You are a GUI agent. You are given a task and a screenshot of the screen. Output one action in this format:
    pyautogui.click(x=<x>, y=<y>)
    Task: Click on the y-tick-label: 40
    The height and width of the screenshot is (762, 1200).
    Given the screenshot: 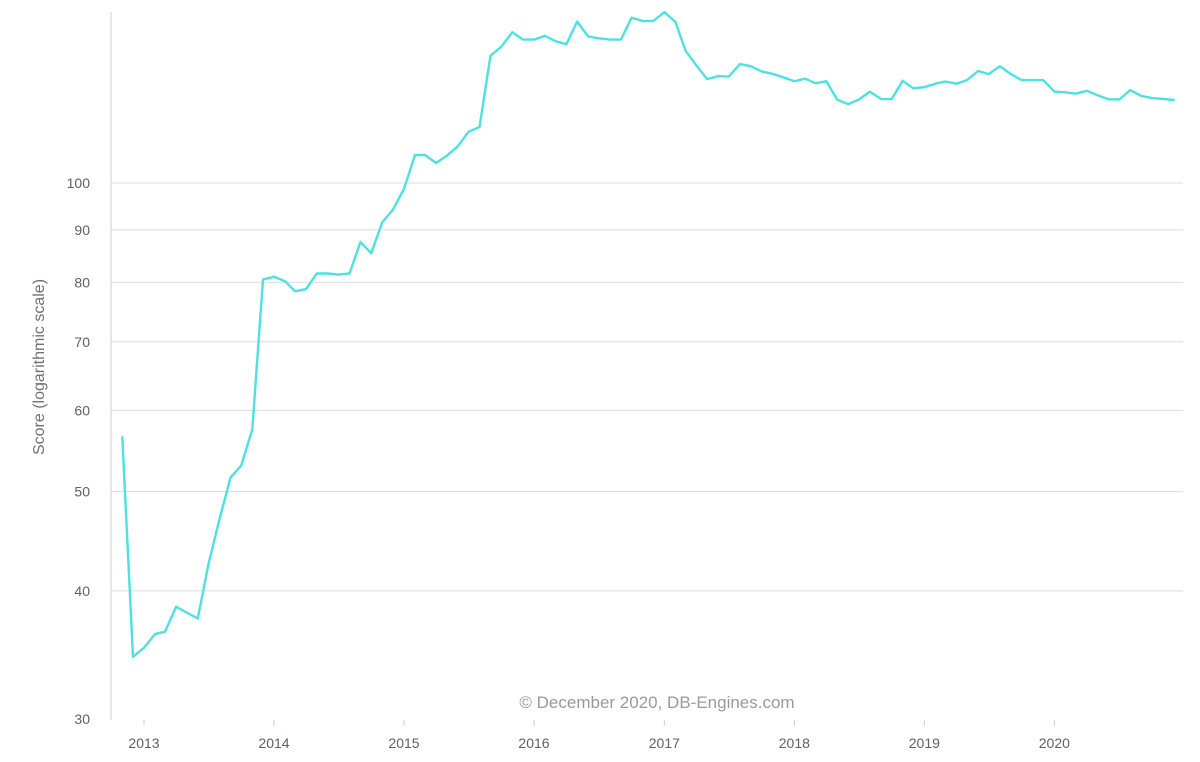 What is the action you would take?
    pyautogui.click(x=82, y=591)
    